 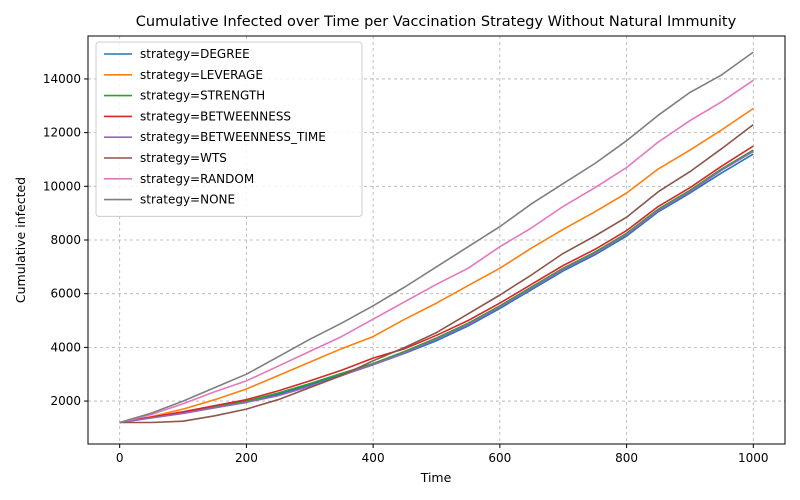 I want to click on legend-label: strategy=RANDOM, so click(x=197, y=179).